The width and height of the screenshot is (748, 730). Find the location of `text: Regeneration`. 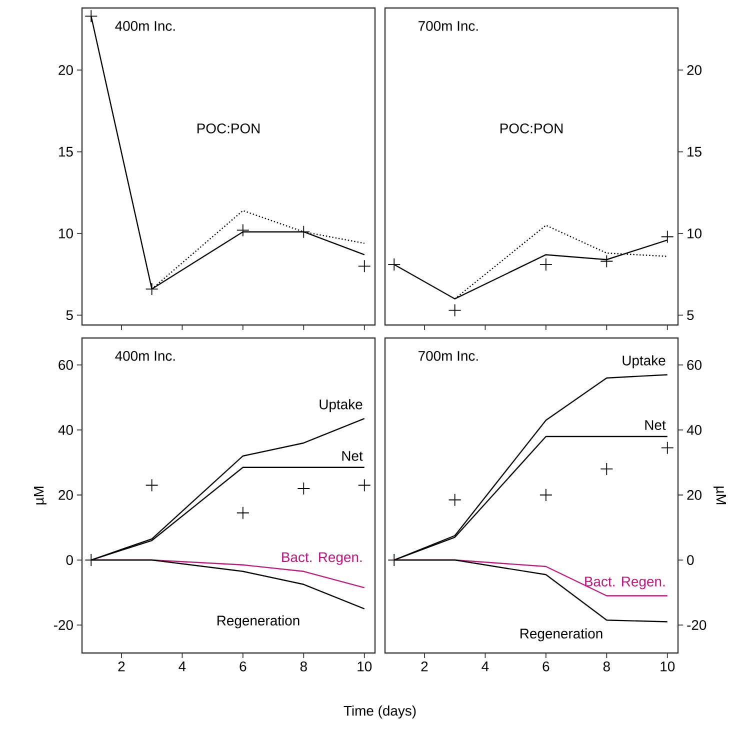

text: Regeneration is located at coordinates (259, 621).